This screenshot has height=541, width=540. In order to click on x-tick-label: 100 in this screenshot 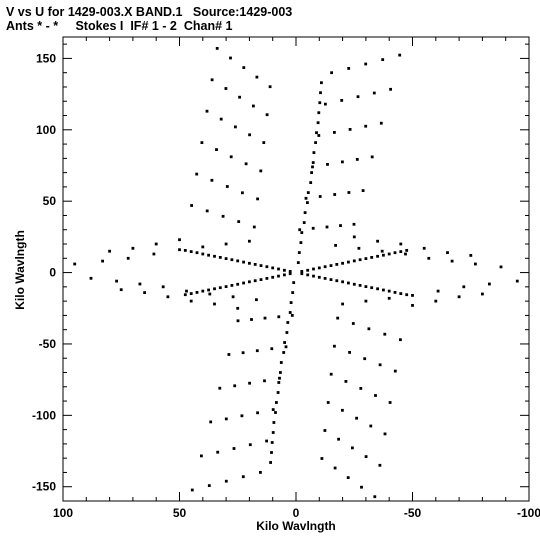, I will do `click(63, 513)`.